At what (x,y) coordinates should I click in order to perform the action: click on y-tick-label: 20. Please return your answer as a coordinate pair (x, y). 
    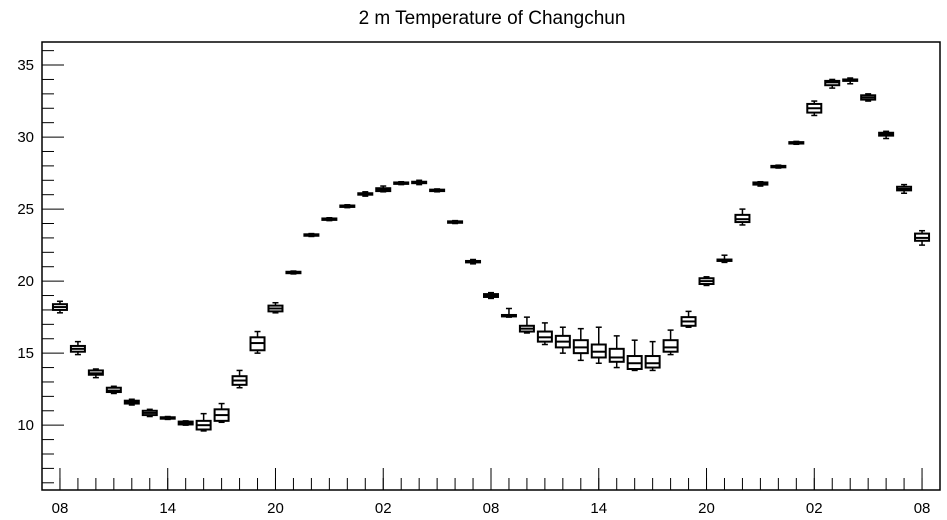
    Looking at the image, I should click on (25, 281).